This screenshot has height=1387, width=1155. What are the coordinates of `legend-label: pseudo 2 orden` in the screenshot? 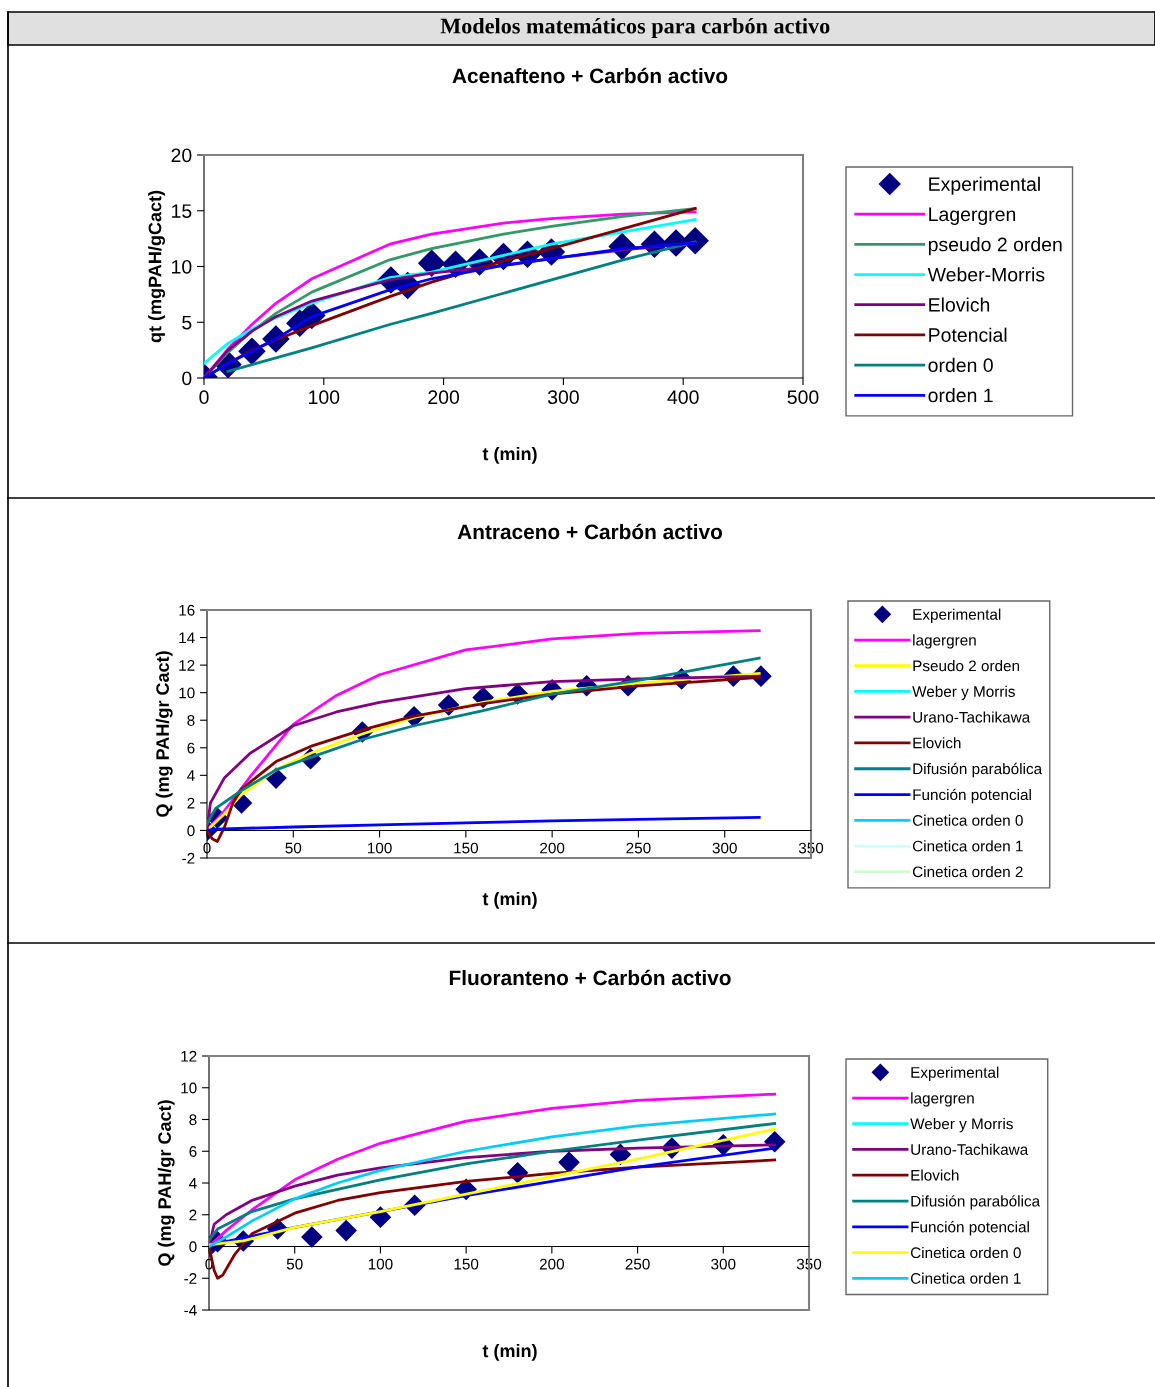 It's located at (995, 246).